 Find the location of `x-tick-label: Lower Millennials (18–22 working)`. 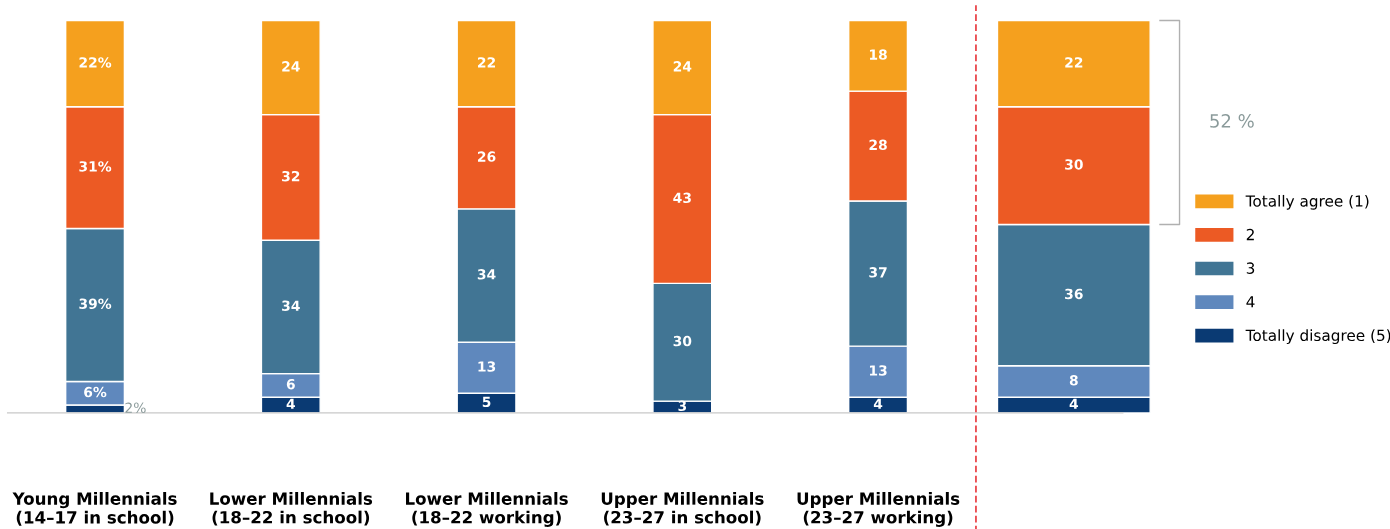

x-tick-label: Lower Millennials (18–22 working) is located at coordinates (487, 509).